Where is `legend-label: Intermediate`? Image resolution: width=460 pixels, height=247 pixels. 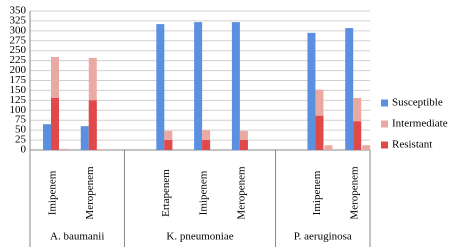
legend-label: Intermediate is located at coordinates (420, 124).